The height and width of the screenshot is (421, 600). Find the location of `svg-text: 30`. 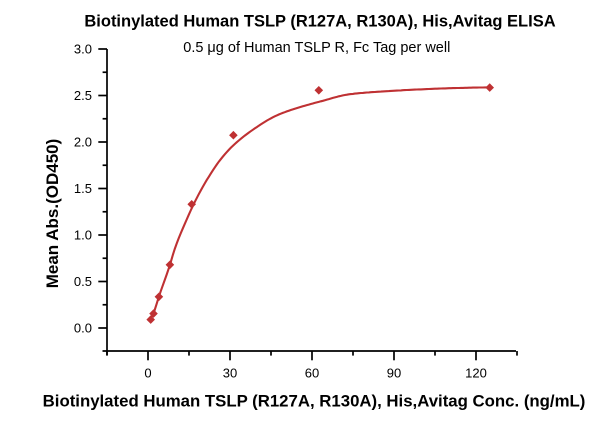

svg-text: 30 is located at coordinates (230, 373).